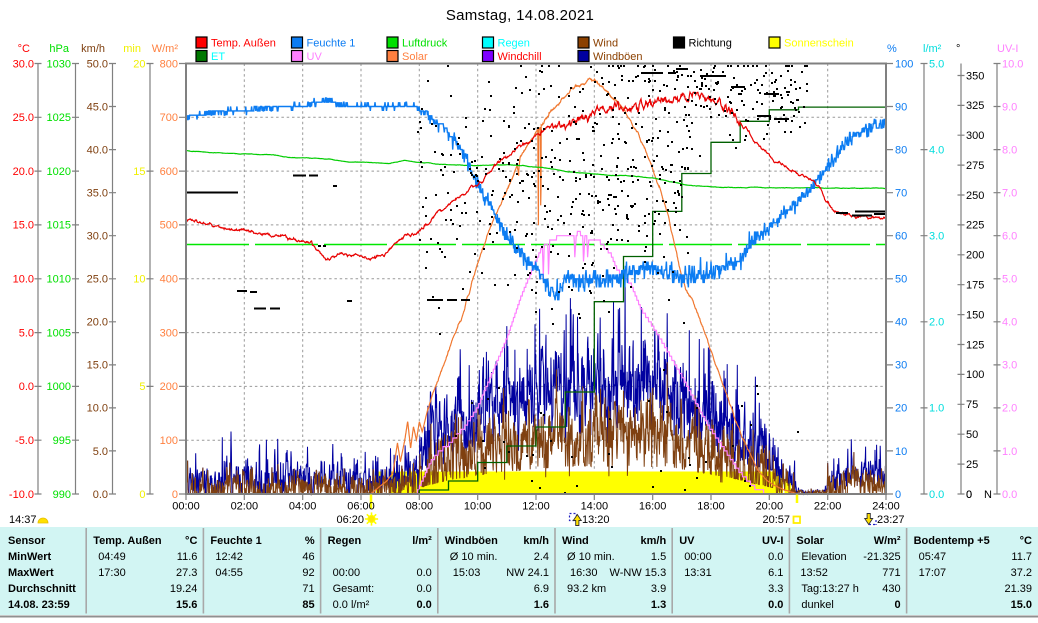  Describe the element at coordinates (24, 49) in the screenshot. I see `svg-text: °C` at that location.